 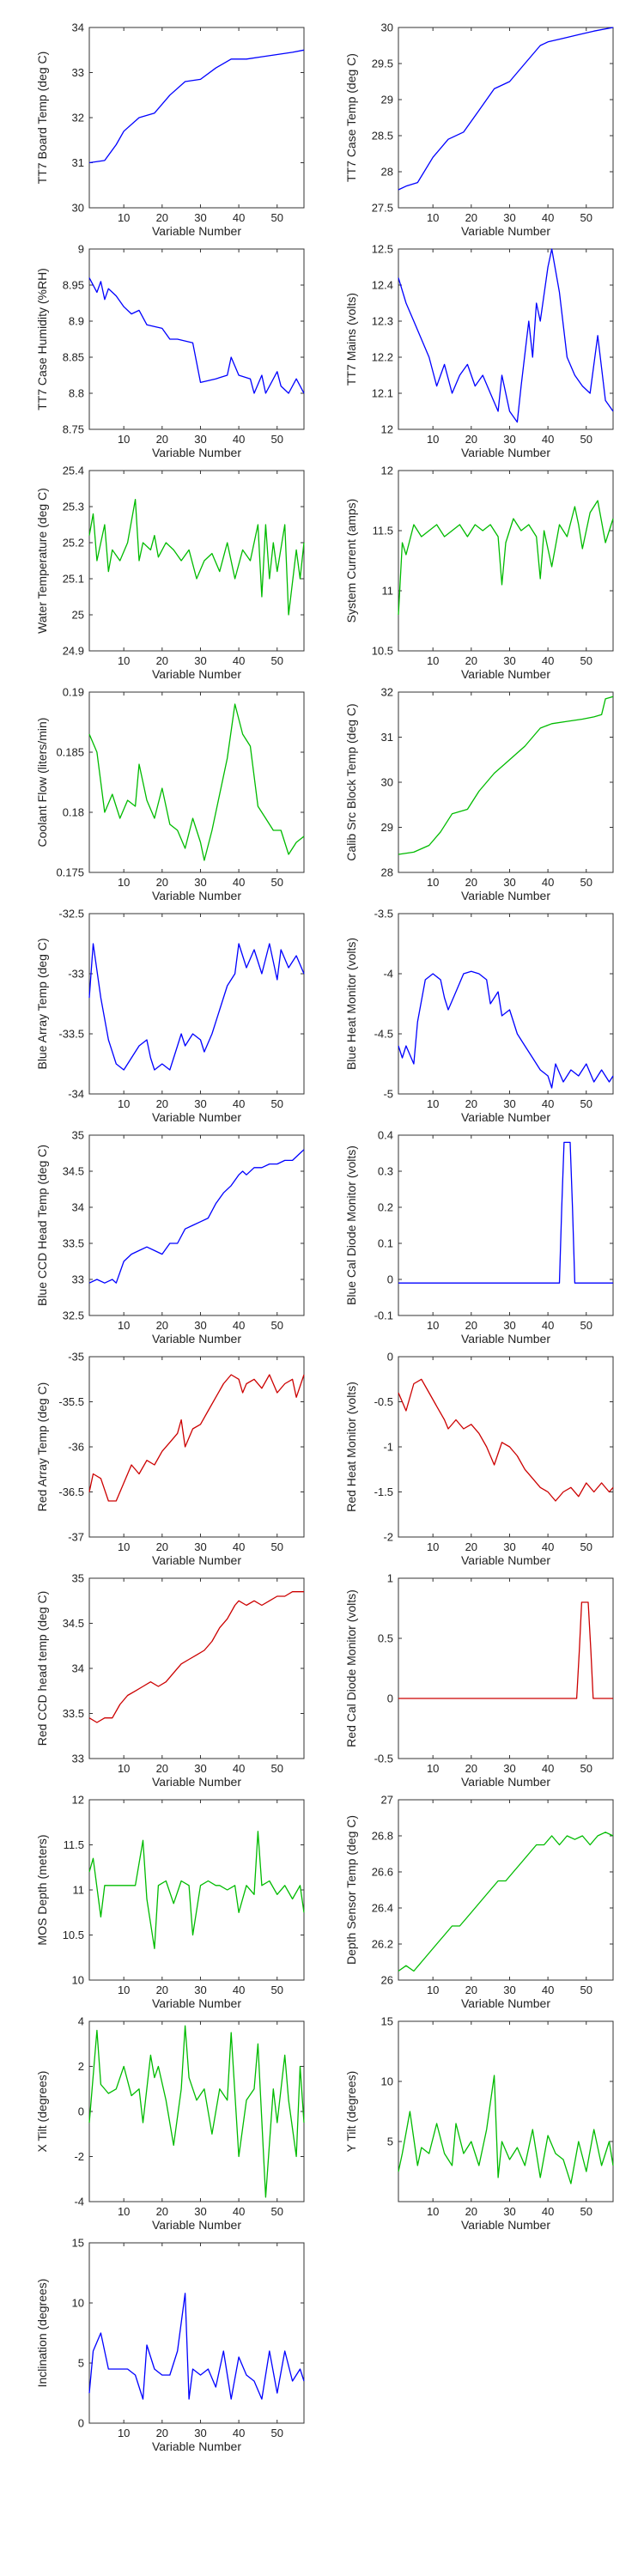 What do you see at coordinates (386, 1171) in the screenshot?
I see `y-tick-label: 0.3` at bounding box center [386, 1171].